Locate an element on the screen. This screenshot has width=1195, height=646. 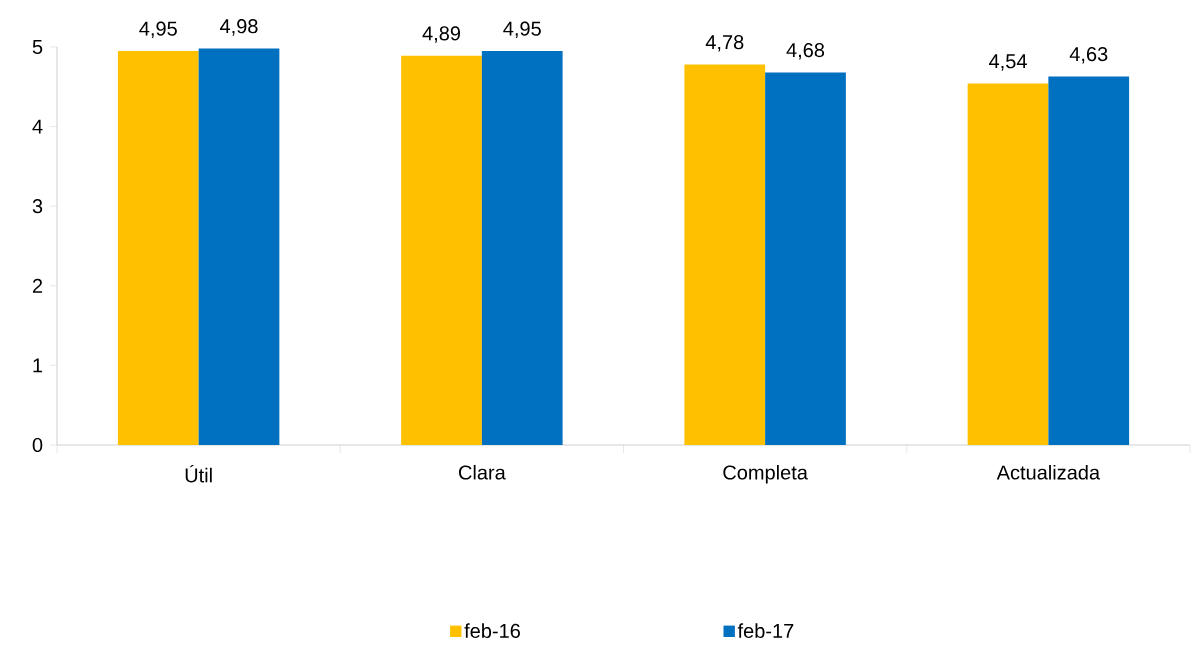
x-tick-label: Útil is located at coordinates (198, 473).